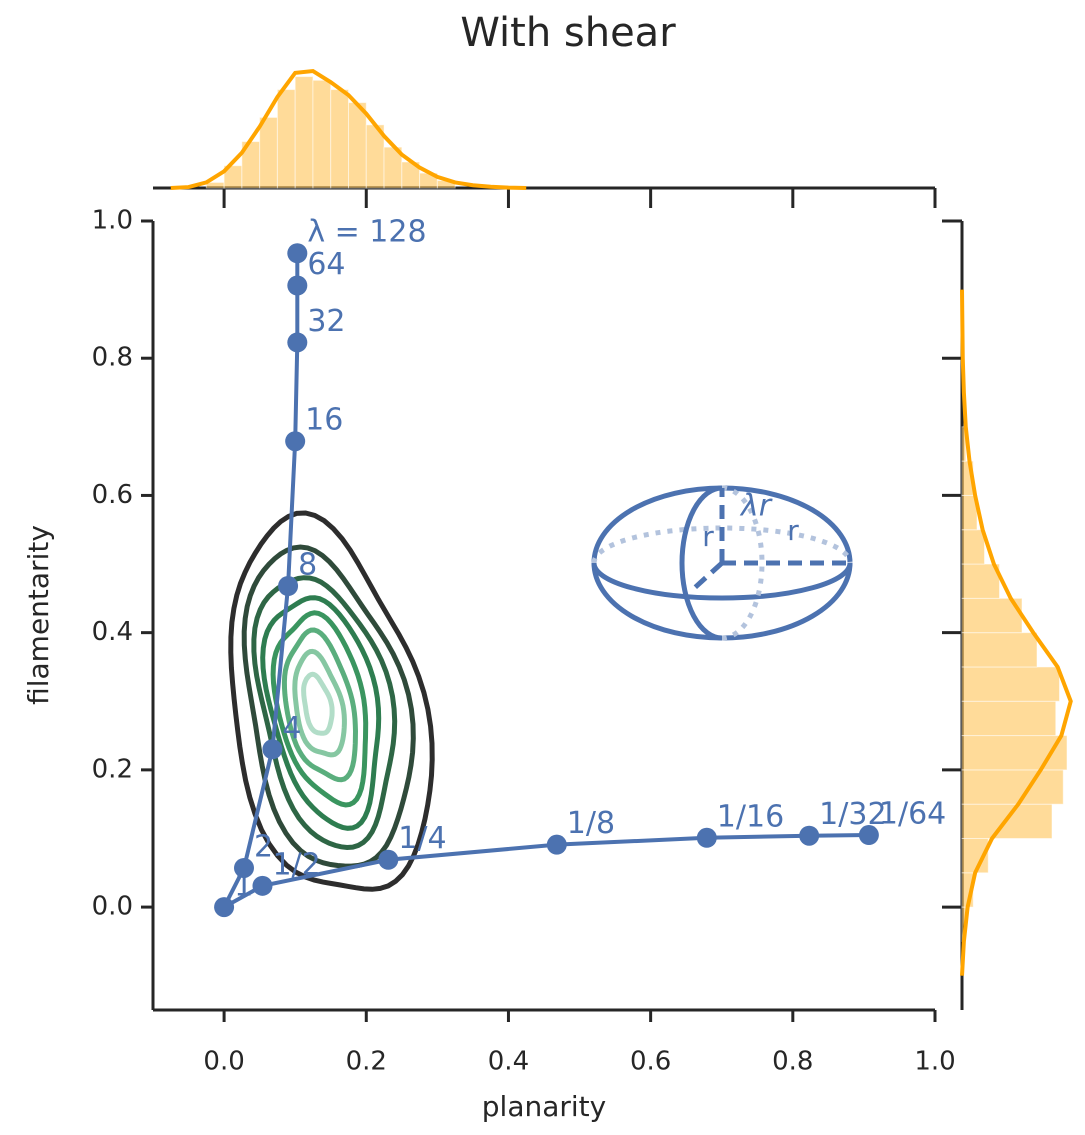  What do you see at coordinates (650, 1062) in the screenshot?
I see `x-tick-label: 0.6` at bounding box center [650, 1062].